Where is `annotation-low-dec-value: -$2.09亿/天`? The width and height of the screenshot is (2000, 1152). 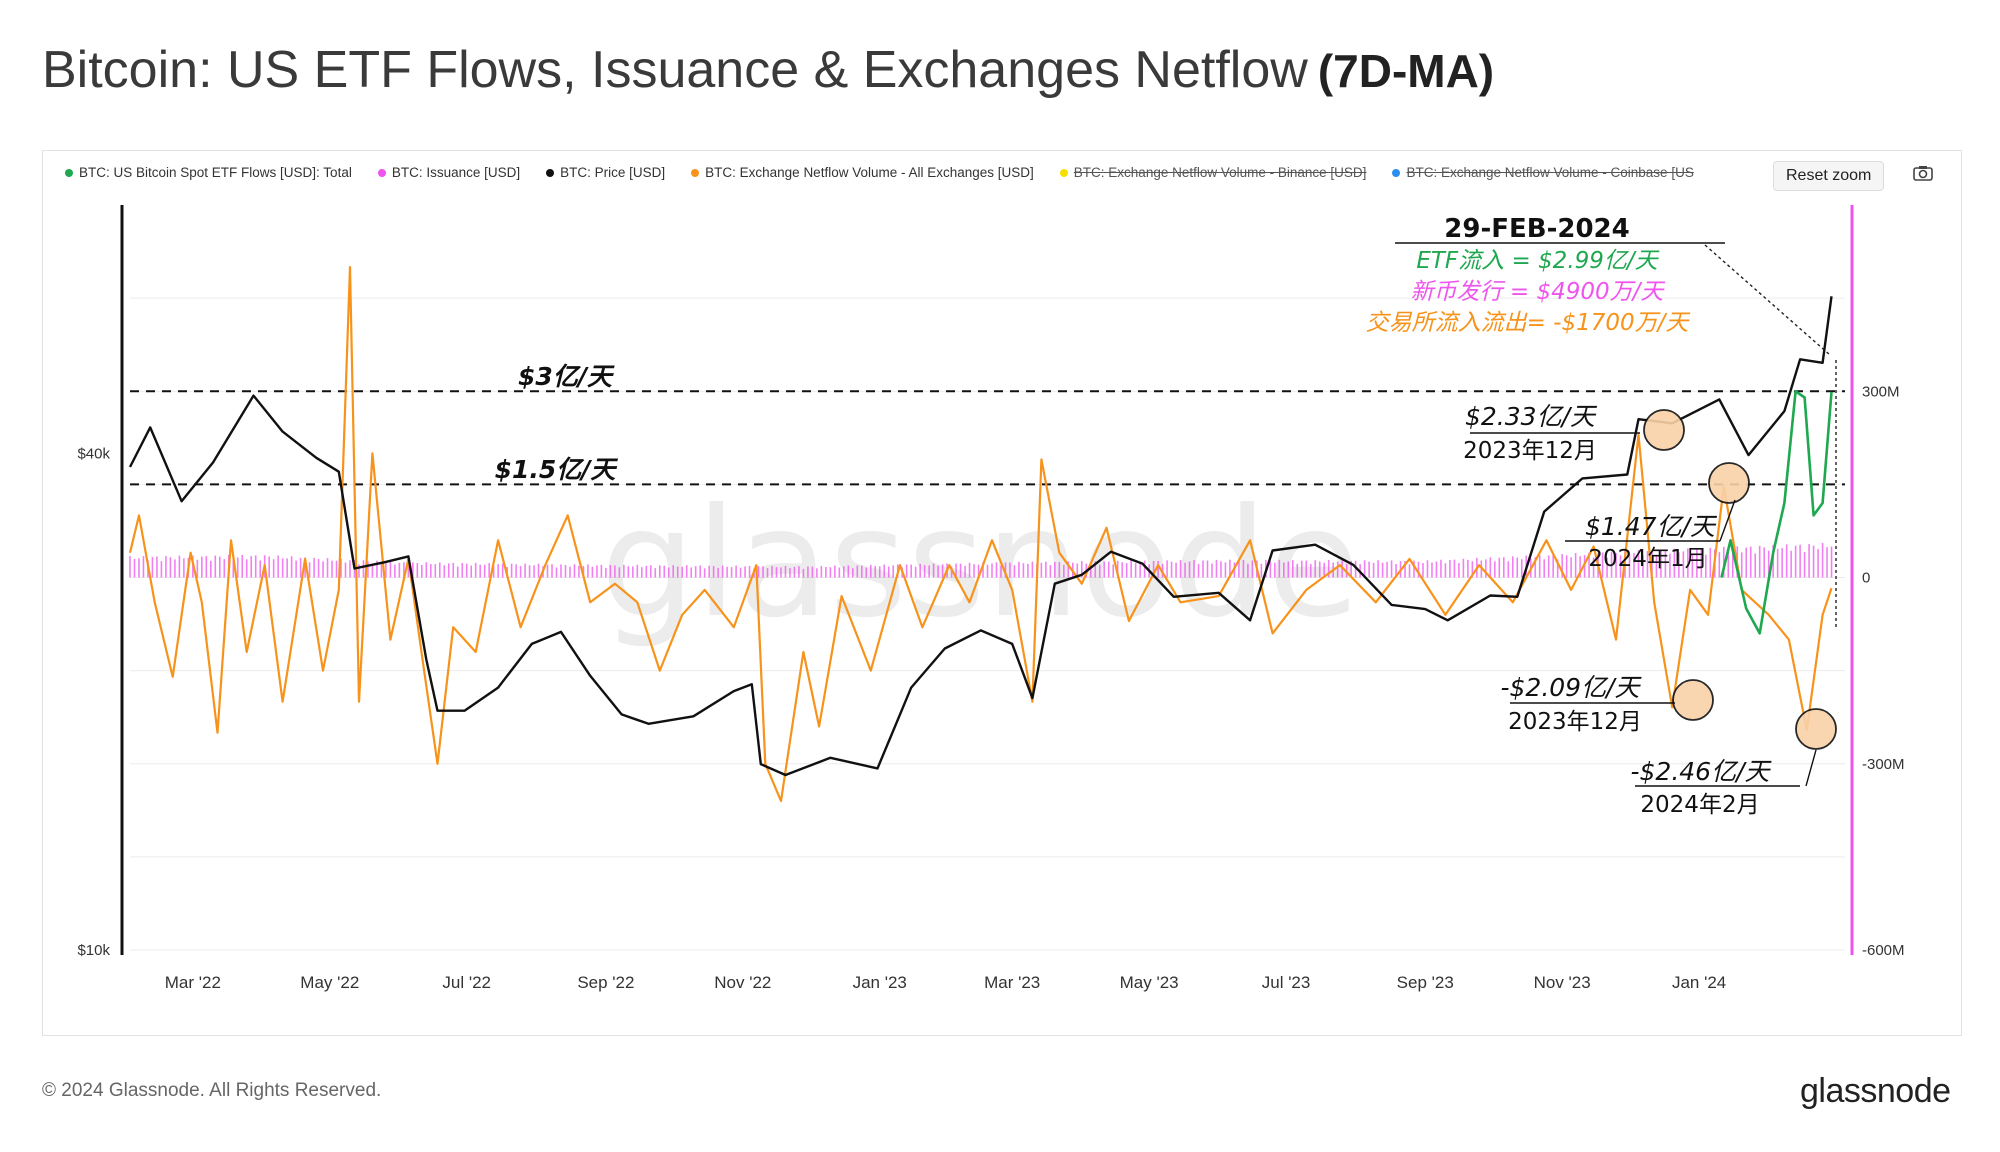
annotation-low-dec-value: -$2.09亿/天 is located at coordinates (1571, 687).